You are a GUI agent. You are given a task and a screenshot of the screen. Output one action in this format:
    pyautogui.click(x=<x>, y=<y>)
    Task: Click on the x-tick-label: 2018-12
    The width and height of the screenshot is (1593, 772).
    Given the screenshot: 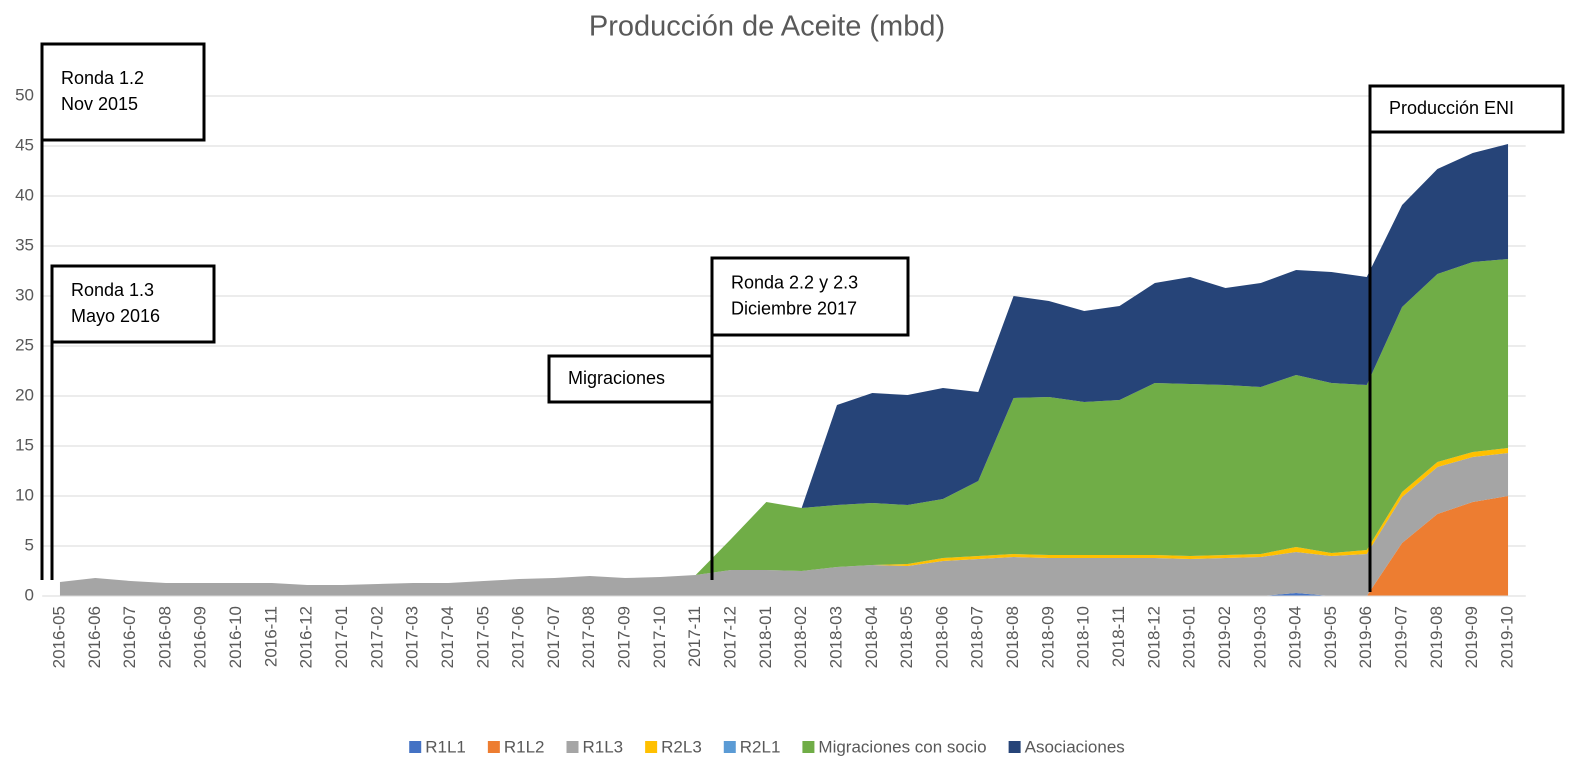 What is the action you would take?
    pyautogui.click(x=1153, y=637)
    